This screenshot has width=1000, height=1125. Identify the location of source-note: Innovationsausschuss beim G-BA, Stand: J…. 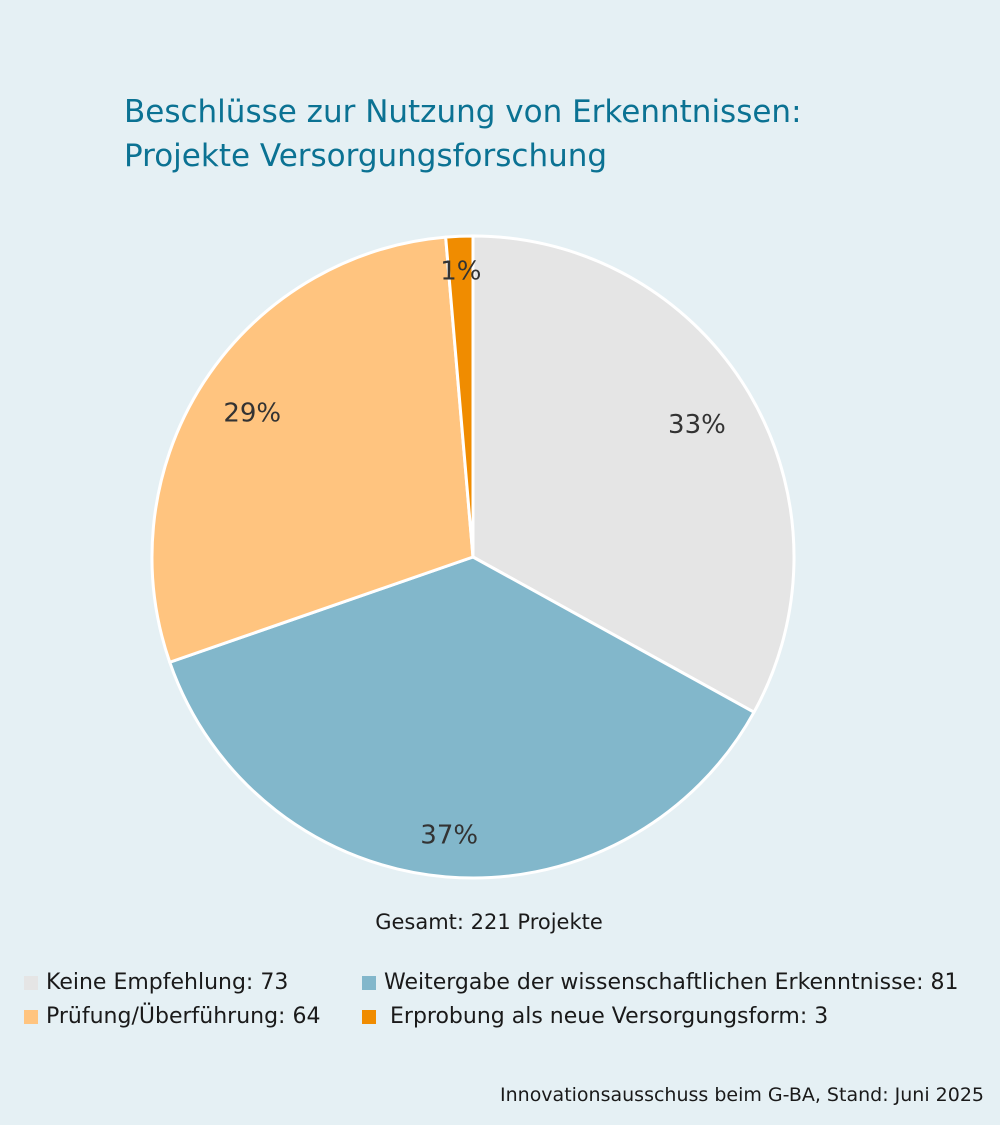
(742, 1095).